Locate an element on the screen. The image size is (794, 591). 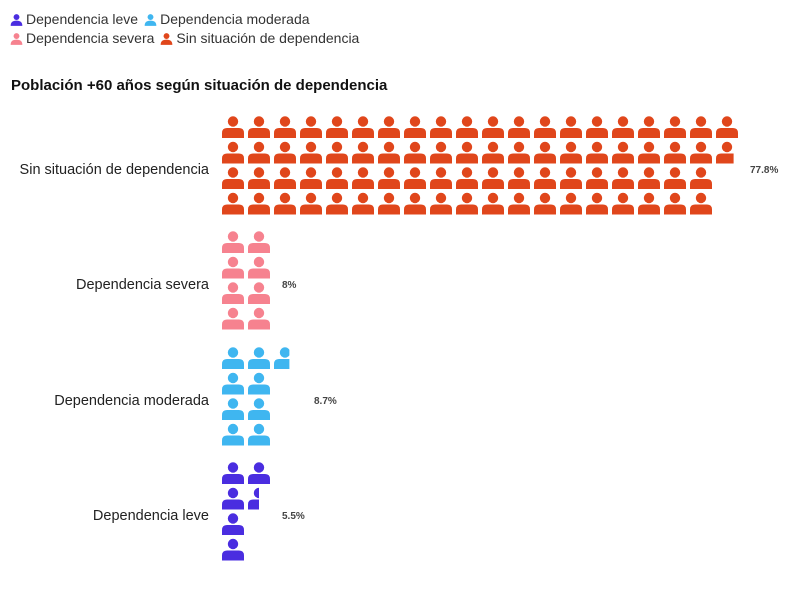
value-label: 8.7% is located at coordinates (325, 401).